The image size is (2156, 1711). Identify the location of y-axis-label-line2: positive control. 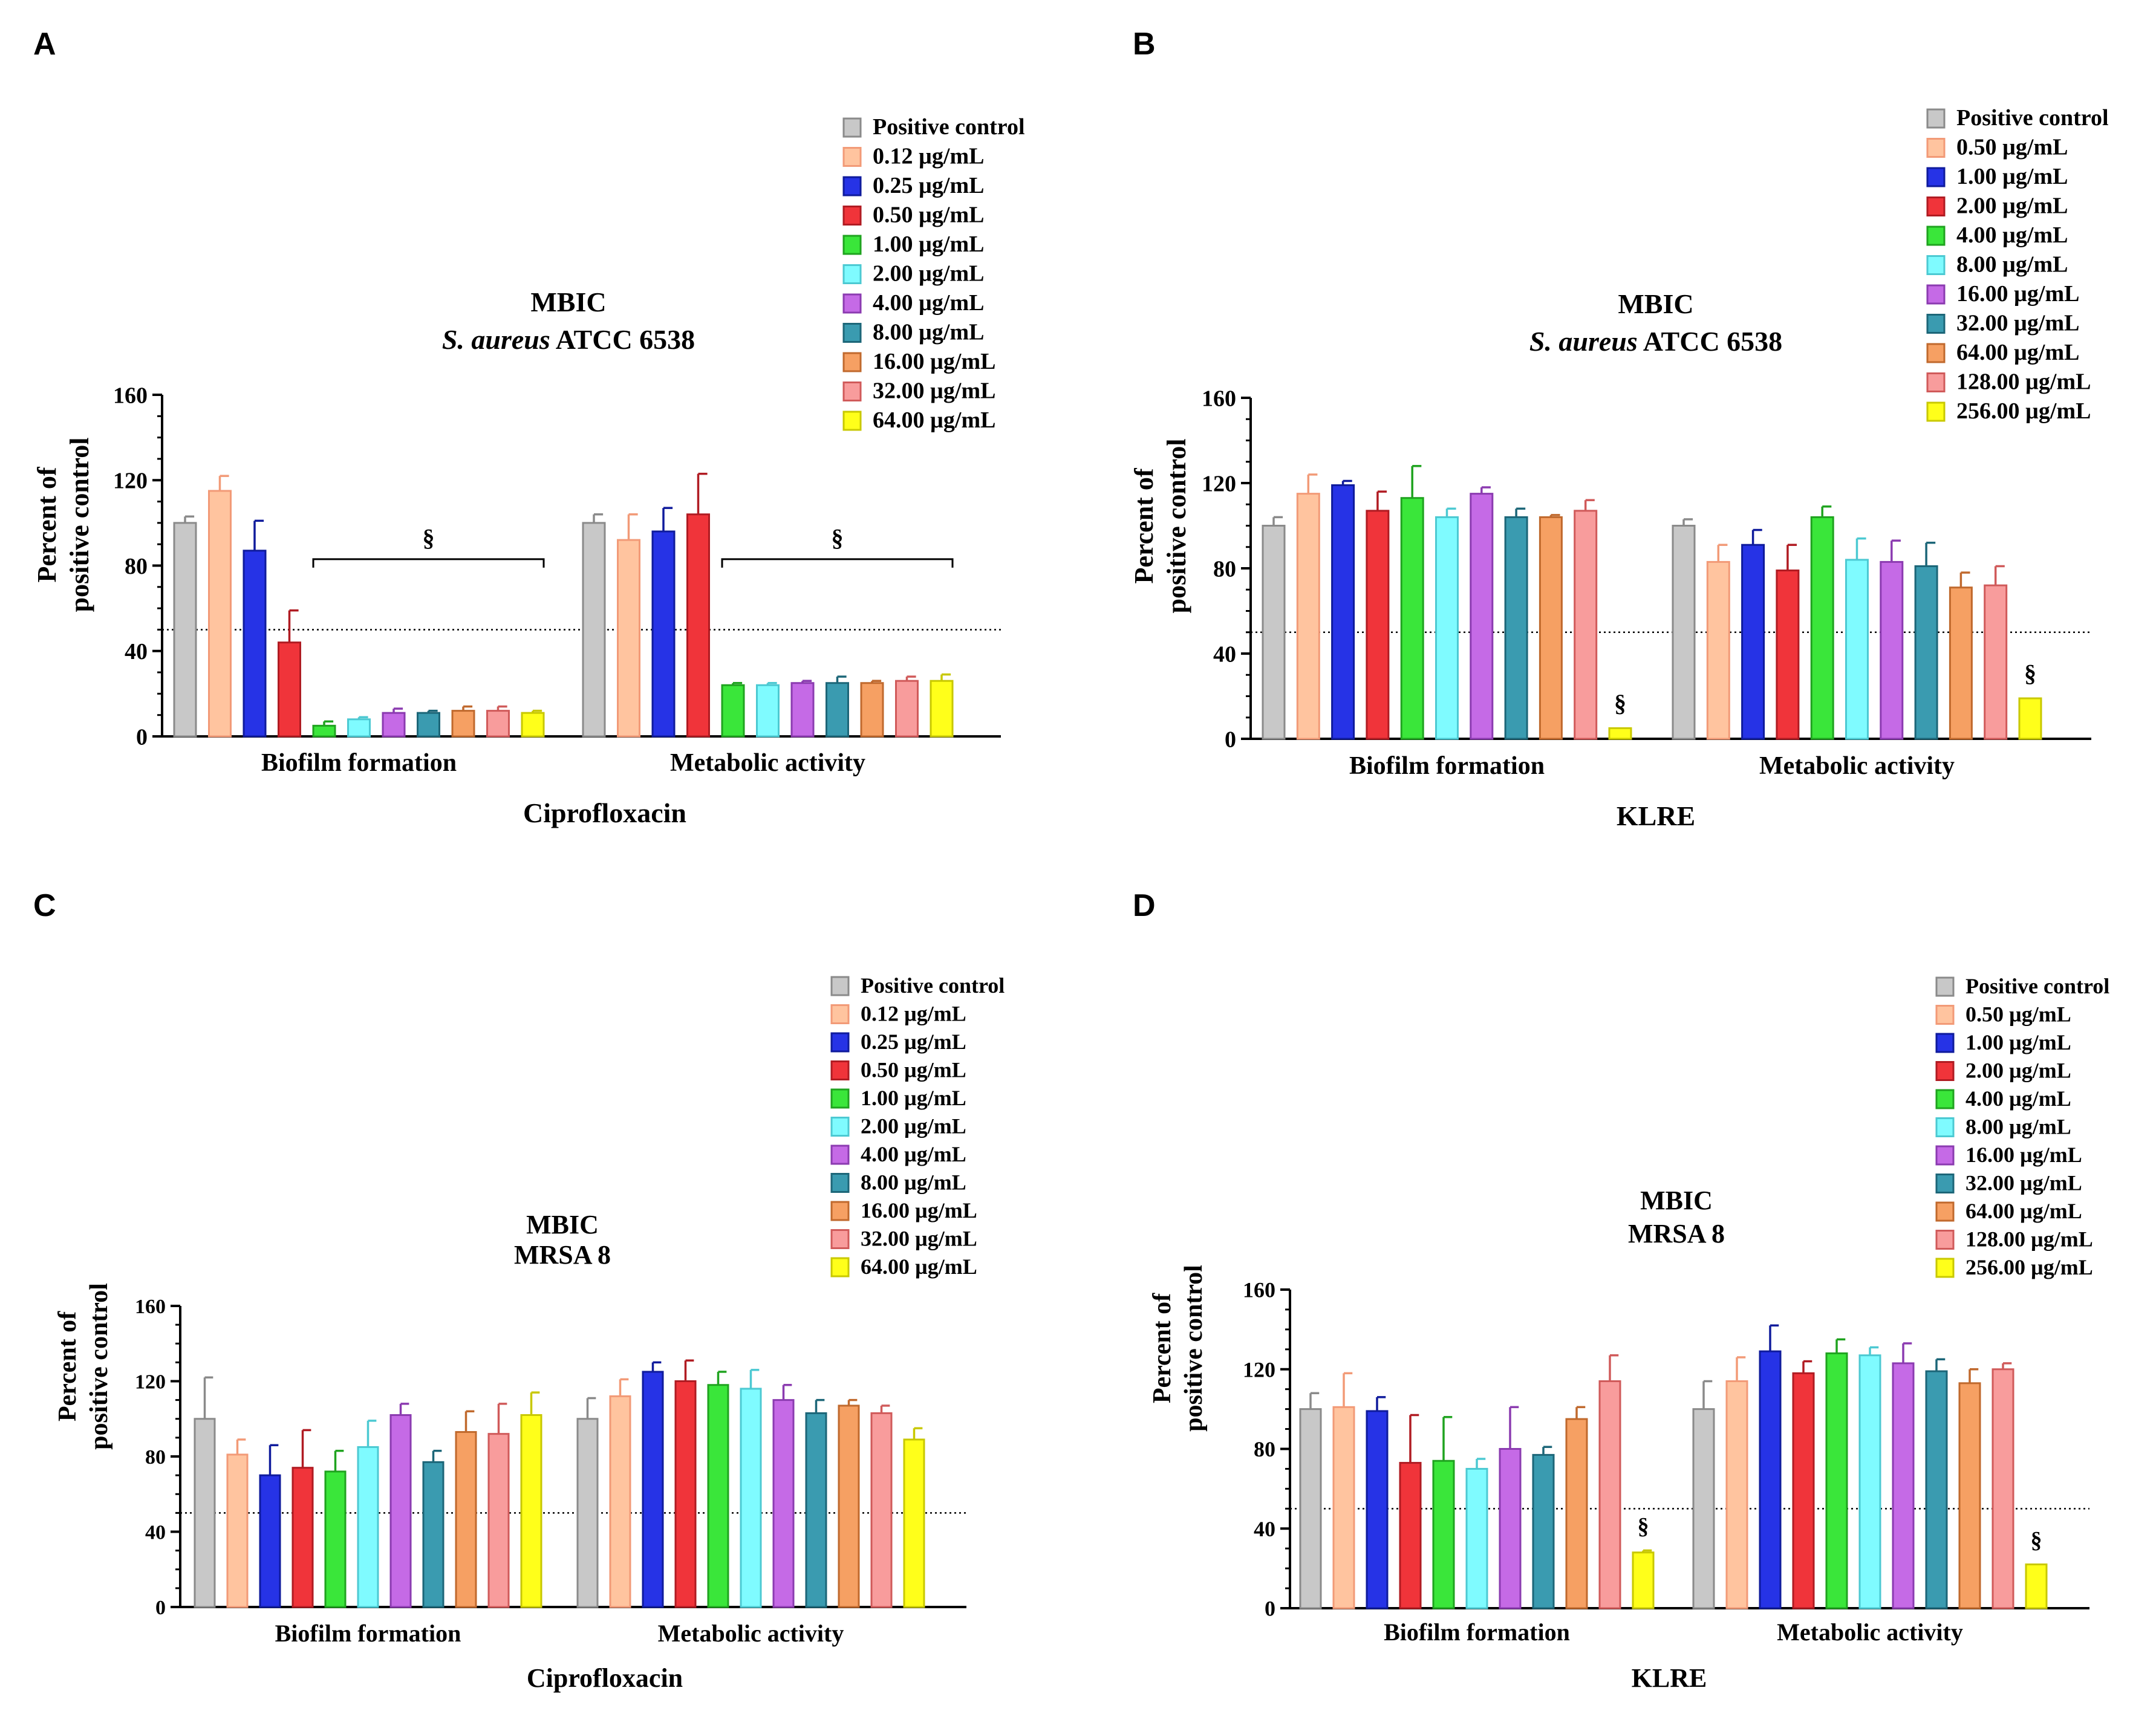
(79, 525).